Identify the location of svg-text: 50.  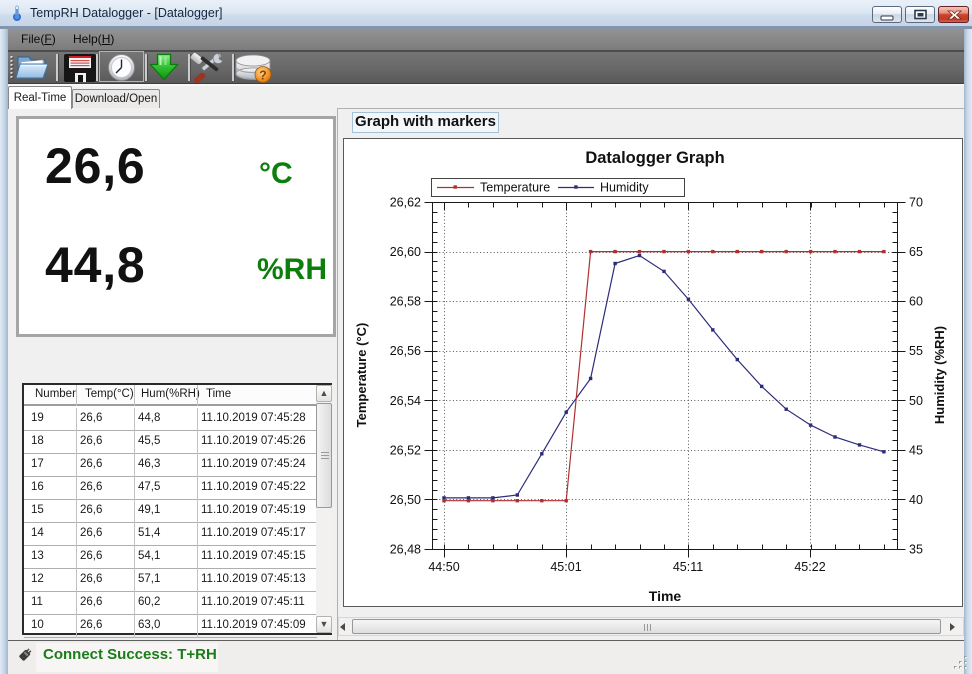
(916, 401).